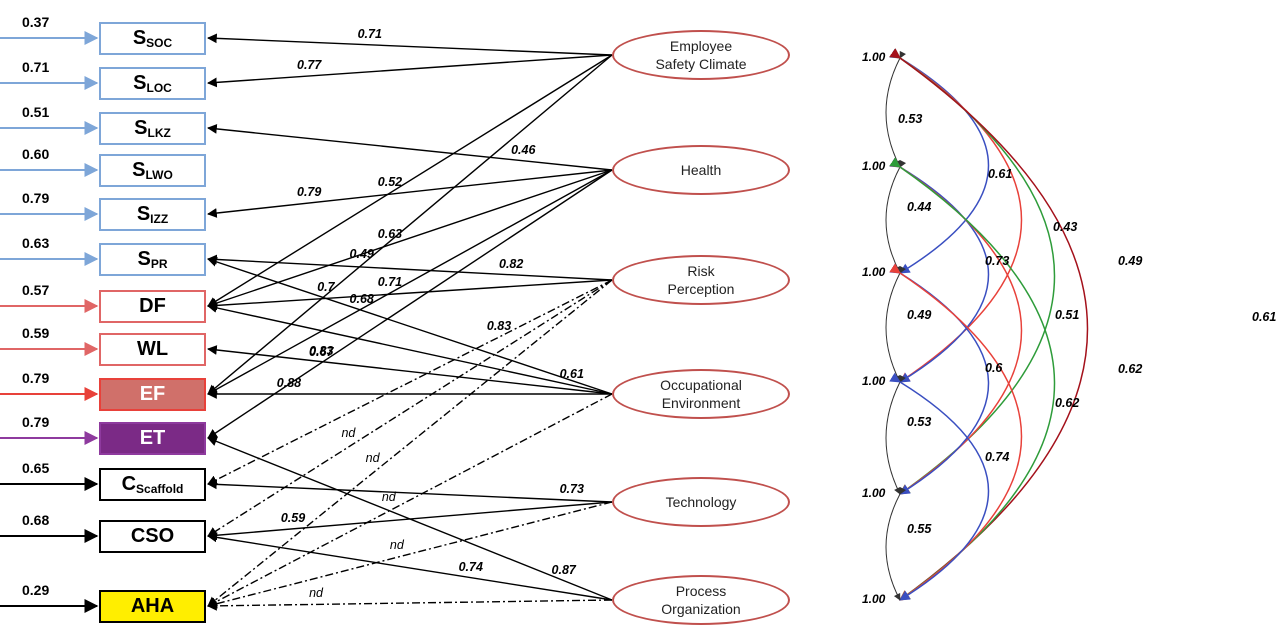 This screenshot has width=1282, height=635. Describe the element at coordinates (36, 333) in the screenshot. I see `input-value-wl: 0.59` at that location.